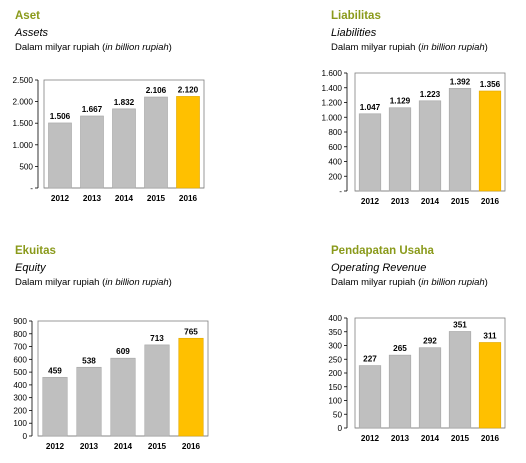  Describe the element at coordinates (430, 341) in the screenshot. I see `data-label: 292` at that location.